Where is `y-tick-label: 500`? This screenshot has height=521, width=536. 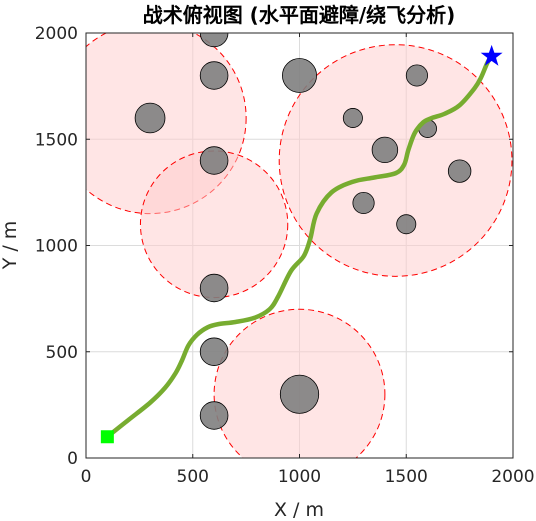 y-tick-label: 500 is located at coordinates (62, 353).